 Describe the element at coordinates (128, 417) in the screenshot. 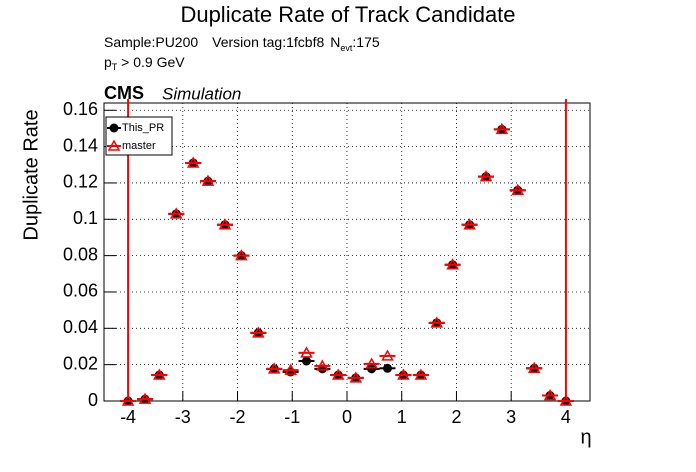

I see `x-tick-label: -4` at that location.